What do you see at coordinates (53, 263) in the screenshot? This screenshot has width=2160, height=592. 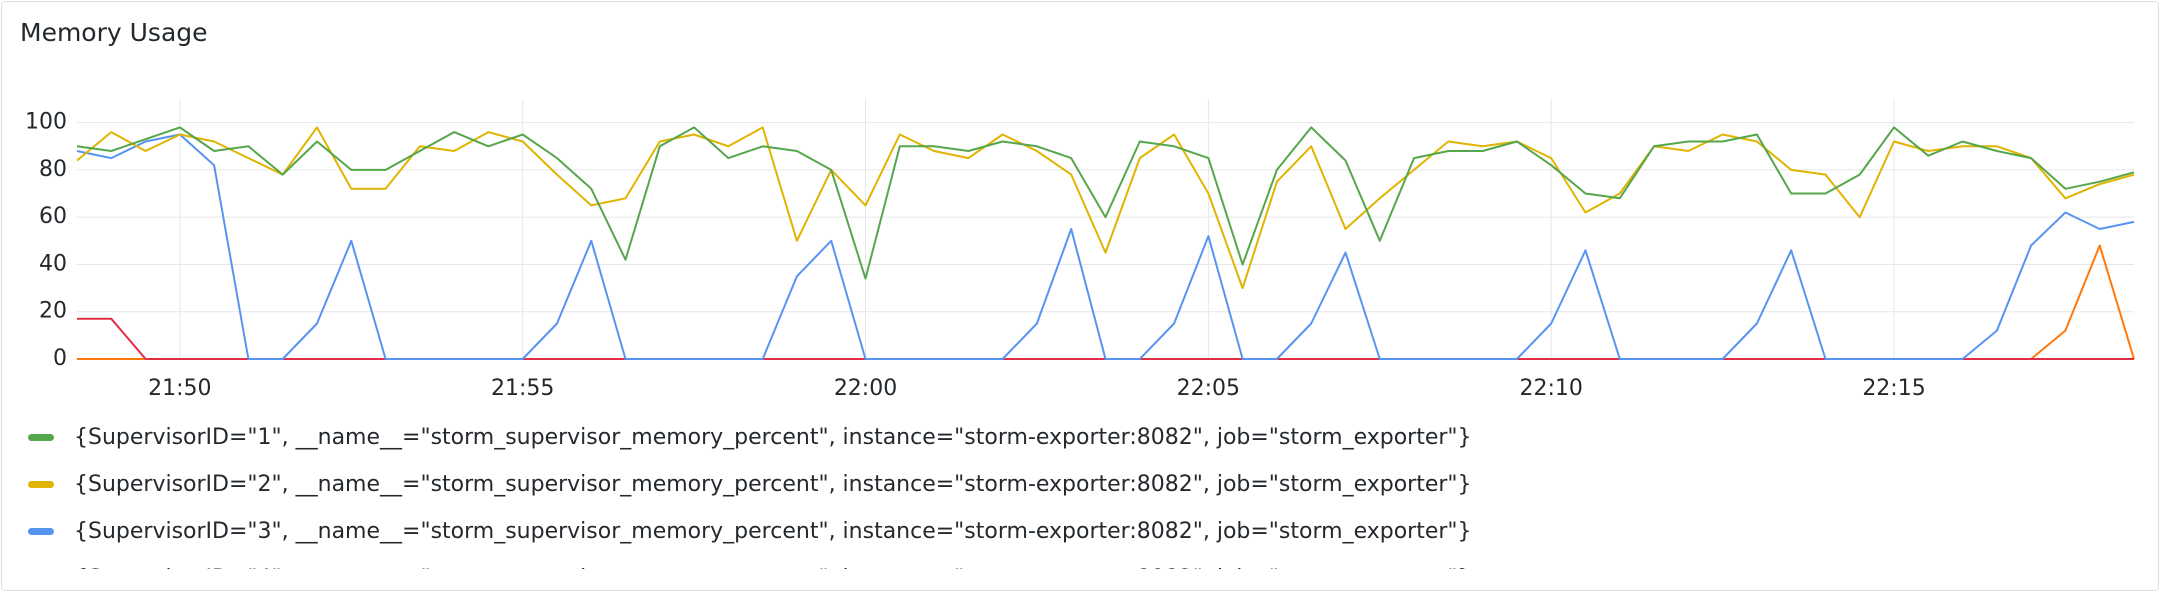 I see `y-tick-label: 40` at bounding box center [53, 263].